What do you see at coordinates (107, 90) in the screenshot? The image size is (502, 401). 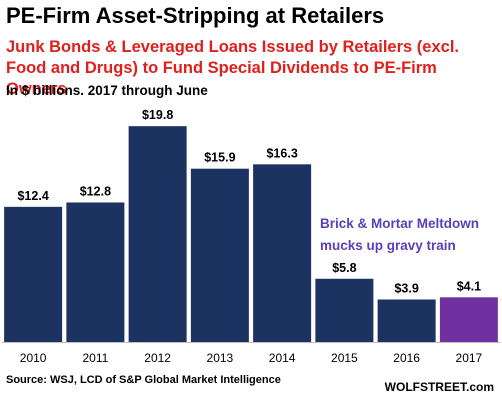 I see `unit-note: In $ billions. 2017 through June` at bounding box center [107, 90].